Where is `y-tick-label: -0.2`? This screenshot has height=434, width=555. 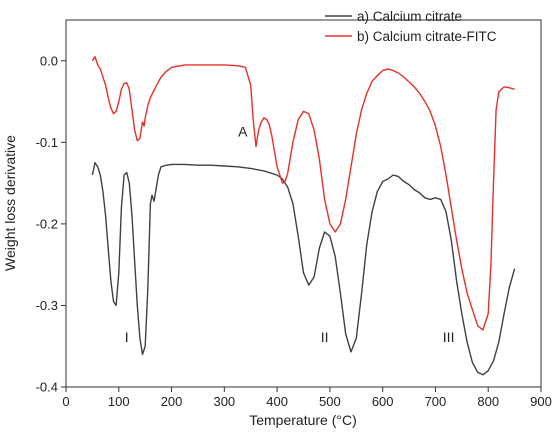
y-tick-label: -0.2 is located at coordinates (47, 223).